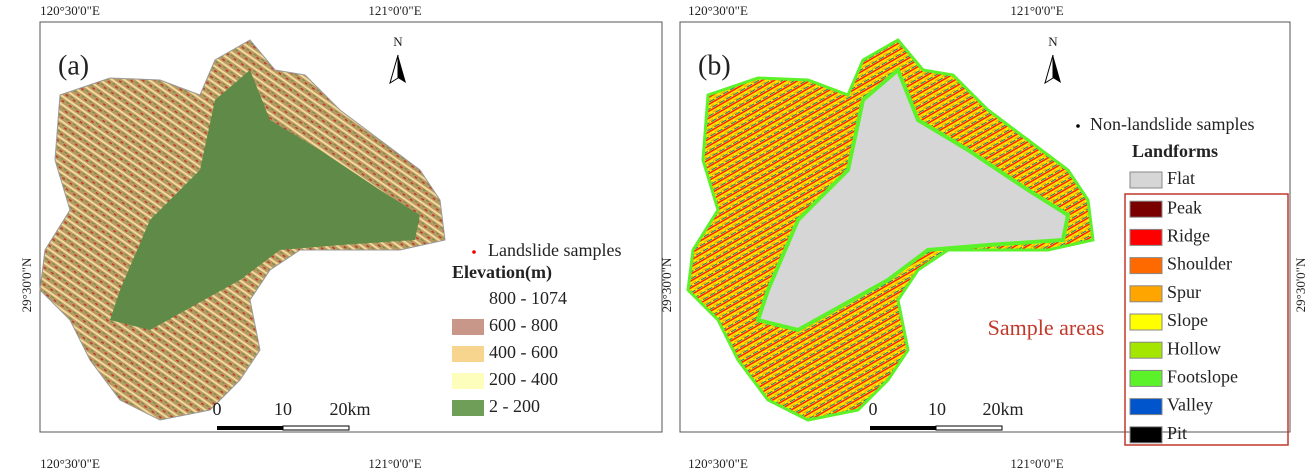 This screenshot has width=1314, height=475. I want to click on panel-label: (b), so click(714, 65).